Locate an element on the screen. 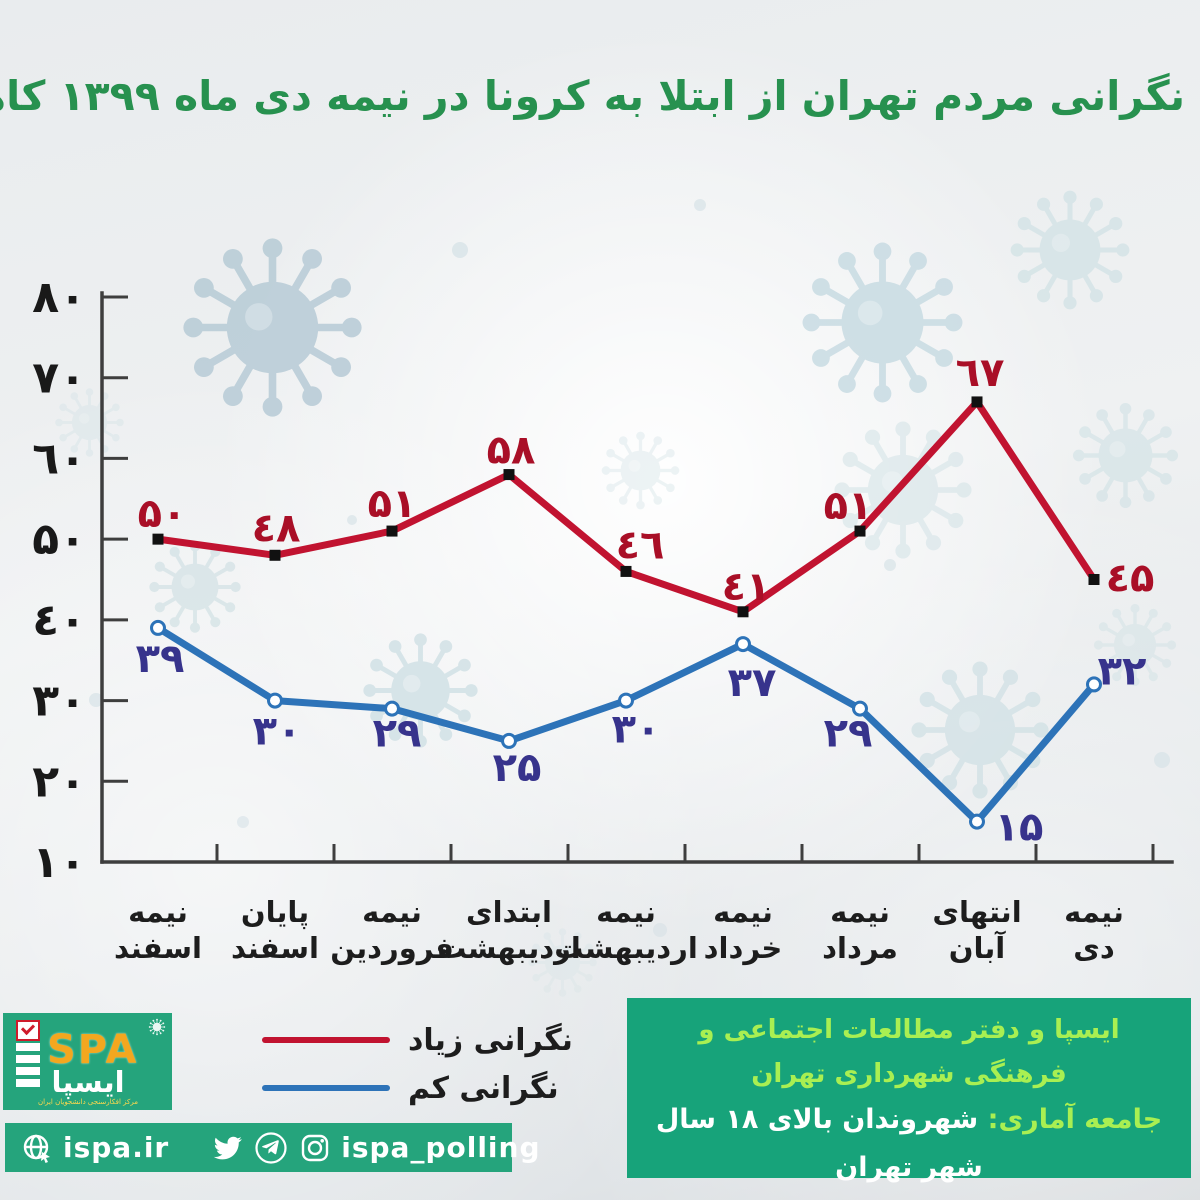  legend-item-low-concern: نگرانی کم is located at coordinates (417, 1088).